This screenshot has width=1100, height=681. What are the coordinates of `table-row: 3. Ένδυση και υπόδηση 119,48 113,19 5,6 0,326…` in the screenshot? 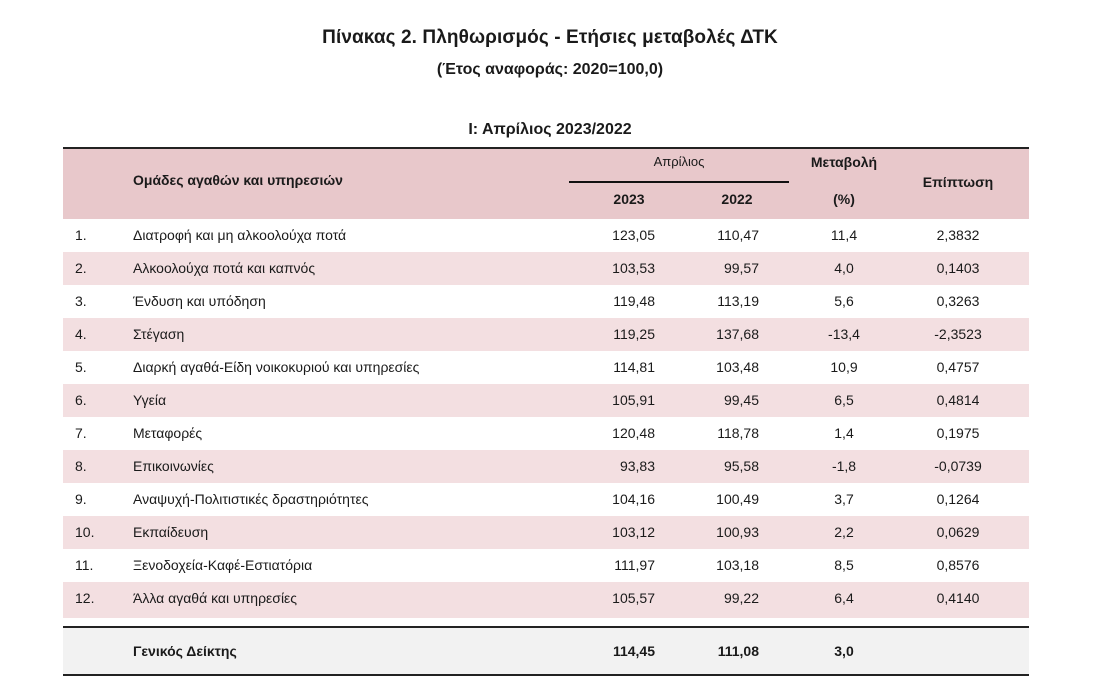 It's located at (546, 301).